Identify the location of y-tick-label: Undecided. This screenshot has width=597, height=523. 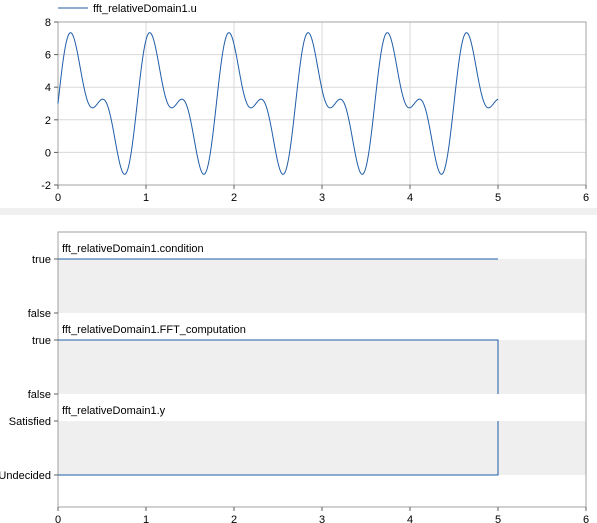
(25, 476).